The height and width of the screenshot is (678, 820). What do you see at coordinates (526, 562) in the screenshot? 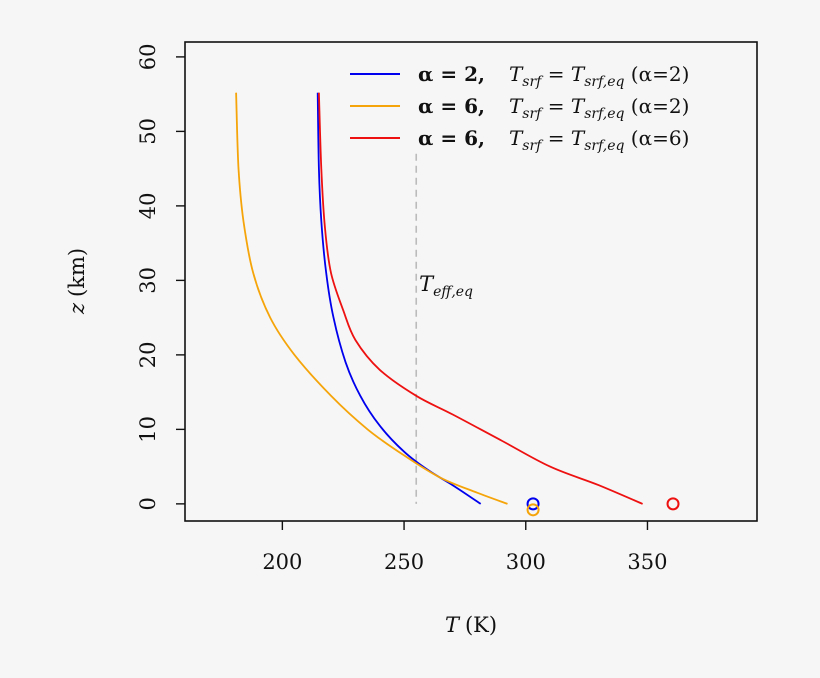
I see `x-tick-label: 300` at bounding box center [526, 562].